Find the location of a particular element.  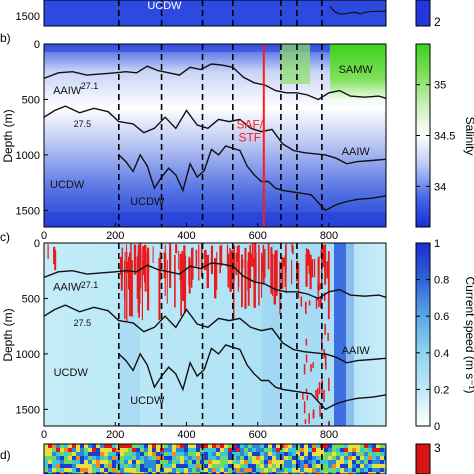

panel-b-surface-fresh-band is located at coordinates (215, 48).